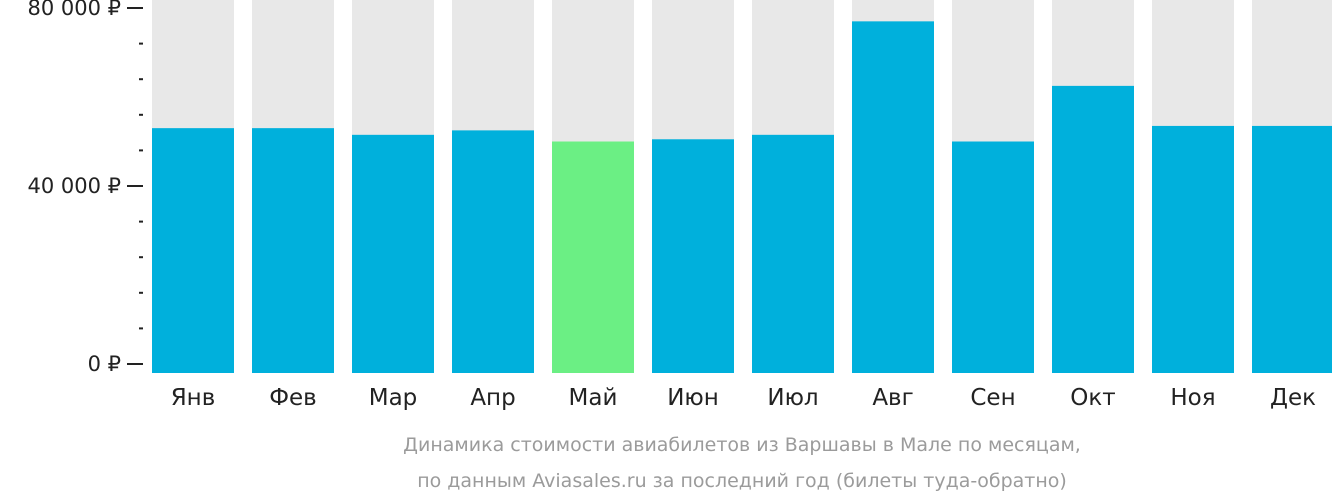 The height and width of the screenshot is (502, 1332). I want to click on y-axis: 0 ₽ 40 000 ₽ 80 000 ₽, so click(85, 188).